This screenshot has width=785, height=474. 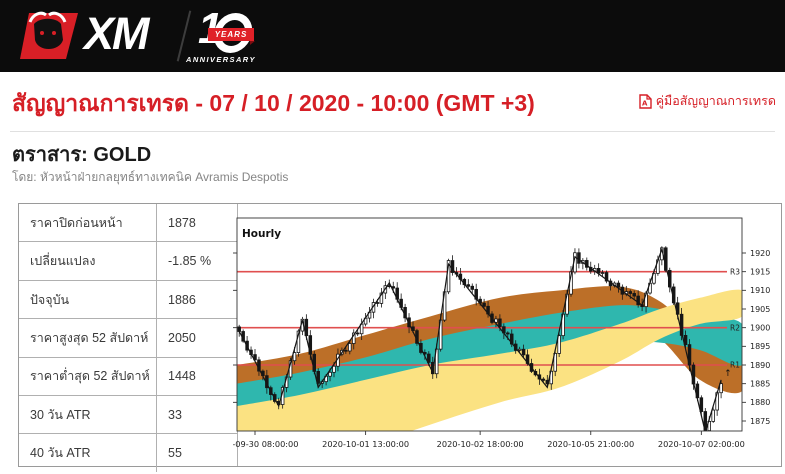 What do you see at coordinates (88, 338) in the screenshot?
I see `stat-label: ราคาสูงสุด 52 สัปดาห์` at bounding box center [88, 338].